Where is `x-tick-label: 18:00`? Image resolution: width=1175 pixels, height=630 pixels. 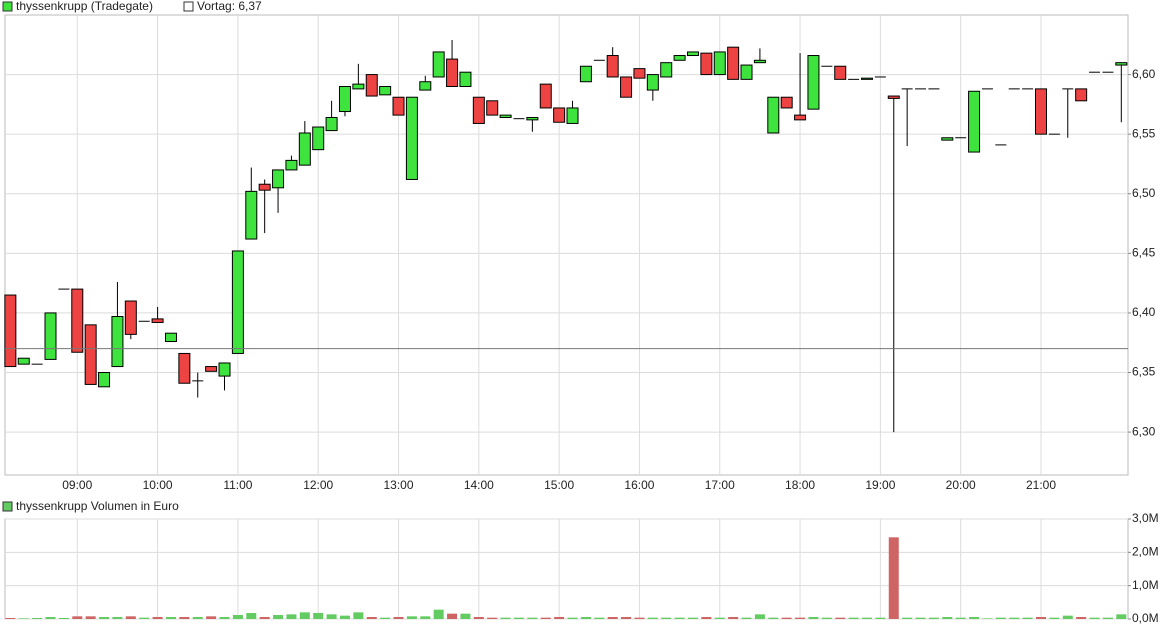
x-tick-label: 18:00 is located at coordinates (800, 485).